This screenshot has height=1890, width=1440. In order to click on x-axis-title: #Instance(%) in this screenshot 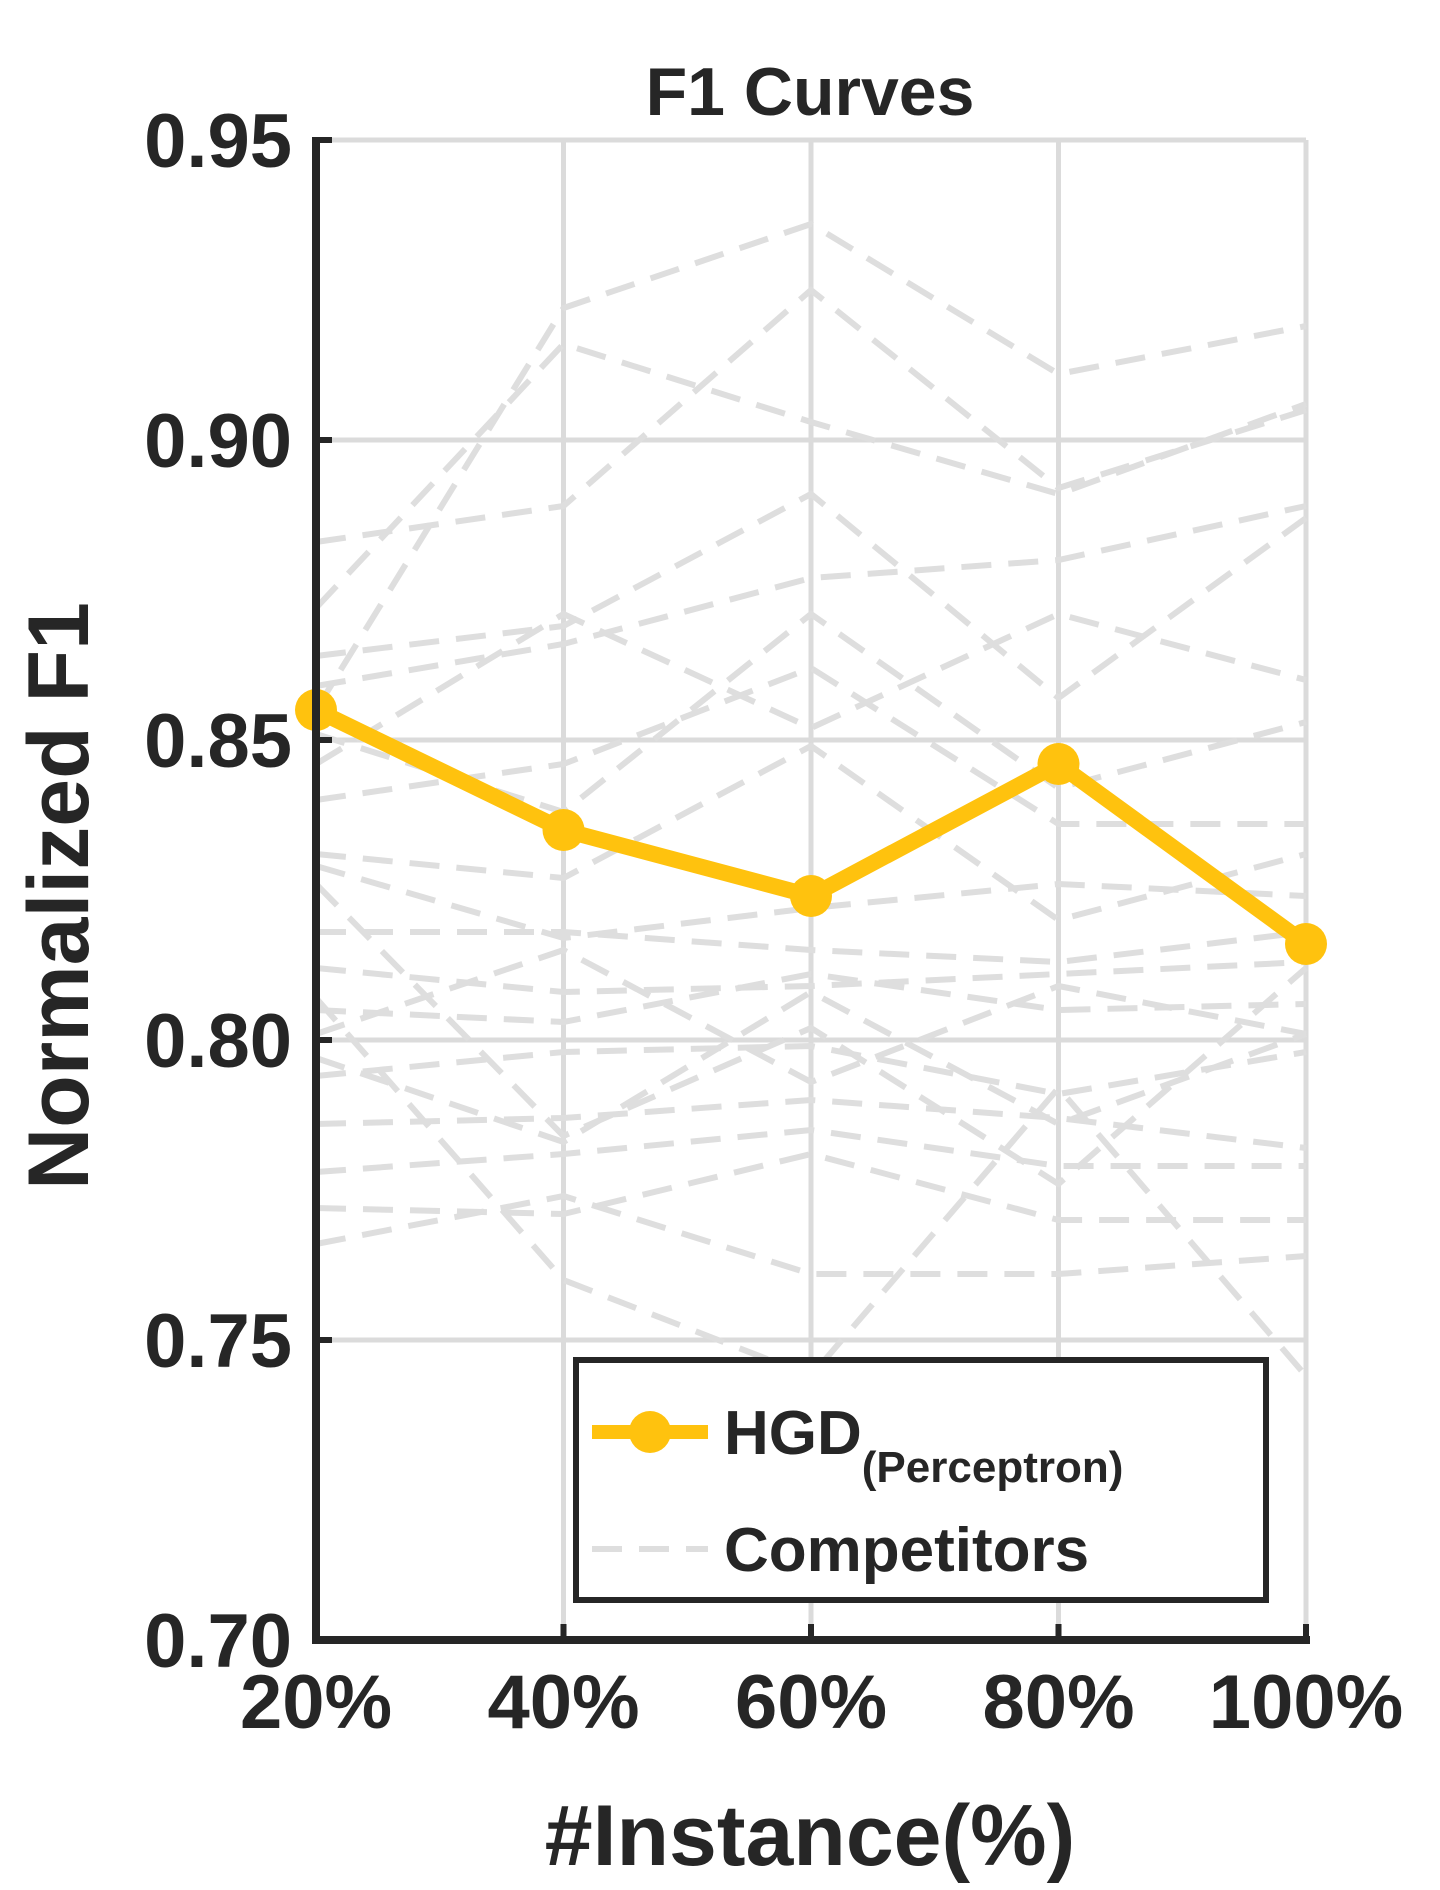, I will do `click(810, 1836)`.